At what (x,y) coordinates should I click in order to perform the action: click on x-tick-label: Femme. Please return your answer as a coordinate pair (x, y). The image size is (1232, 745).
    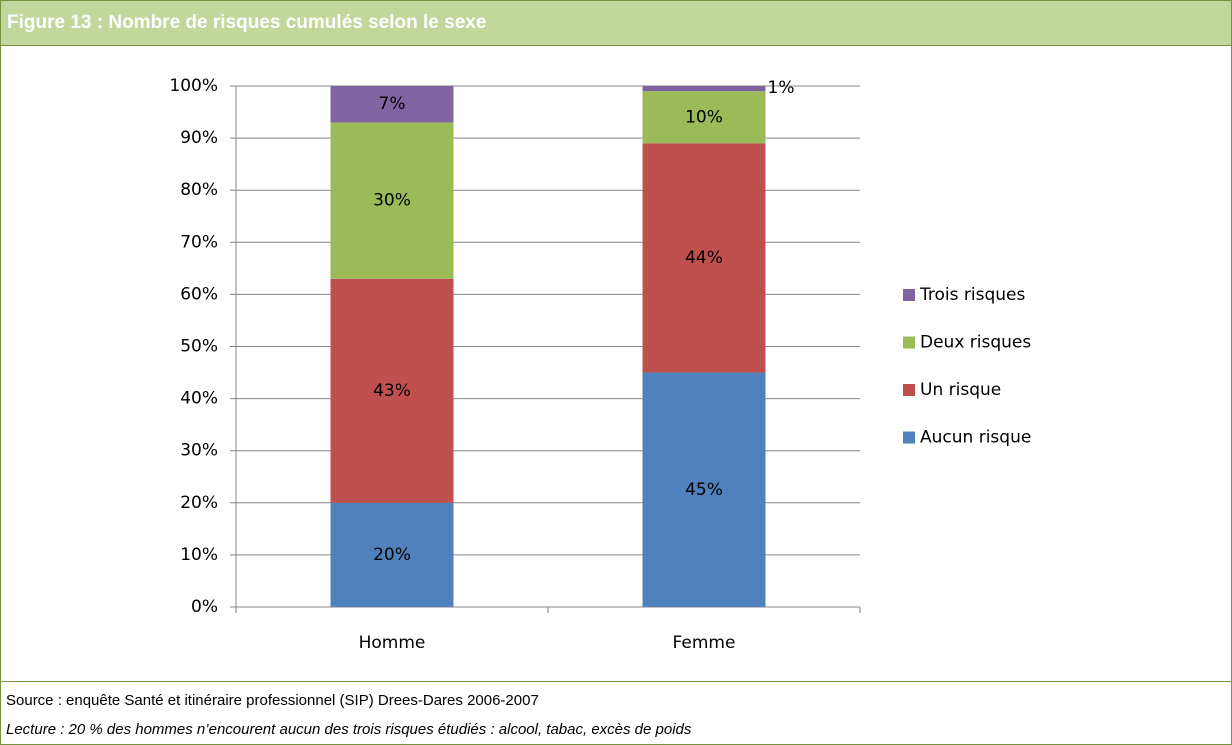
    Looking at the image, I should click on (704, 643).